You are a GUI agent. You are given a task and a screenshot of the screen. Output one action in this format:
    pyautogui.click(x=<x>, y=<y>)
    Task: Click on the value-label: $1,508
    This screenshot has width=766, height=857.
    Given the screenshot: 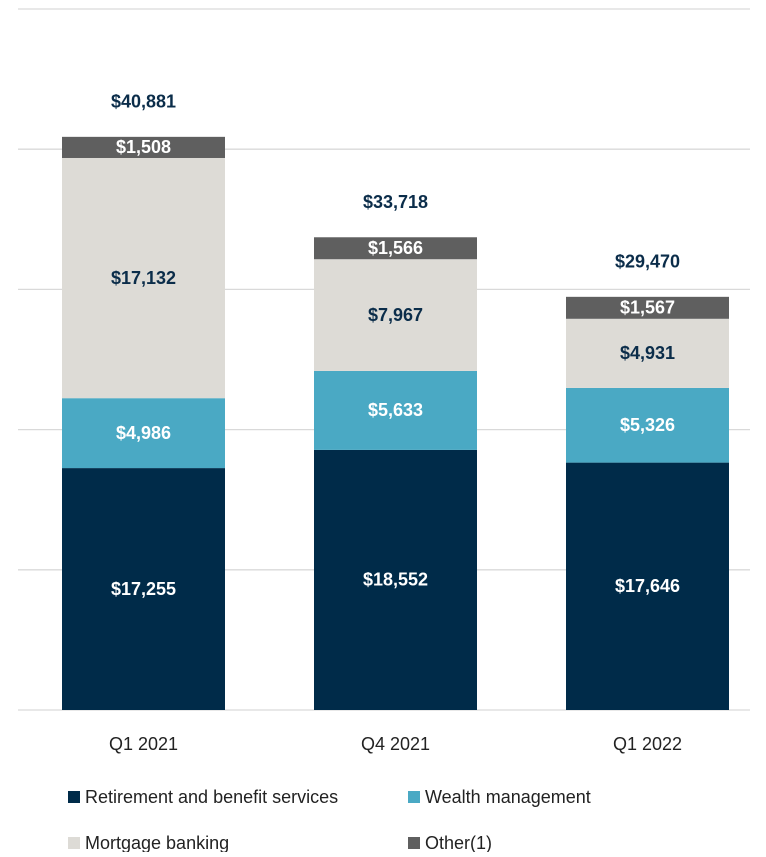 What is the action you would take?
    pyautogui.click(x=143, y=147)
    